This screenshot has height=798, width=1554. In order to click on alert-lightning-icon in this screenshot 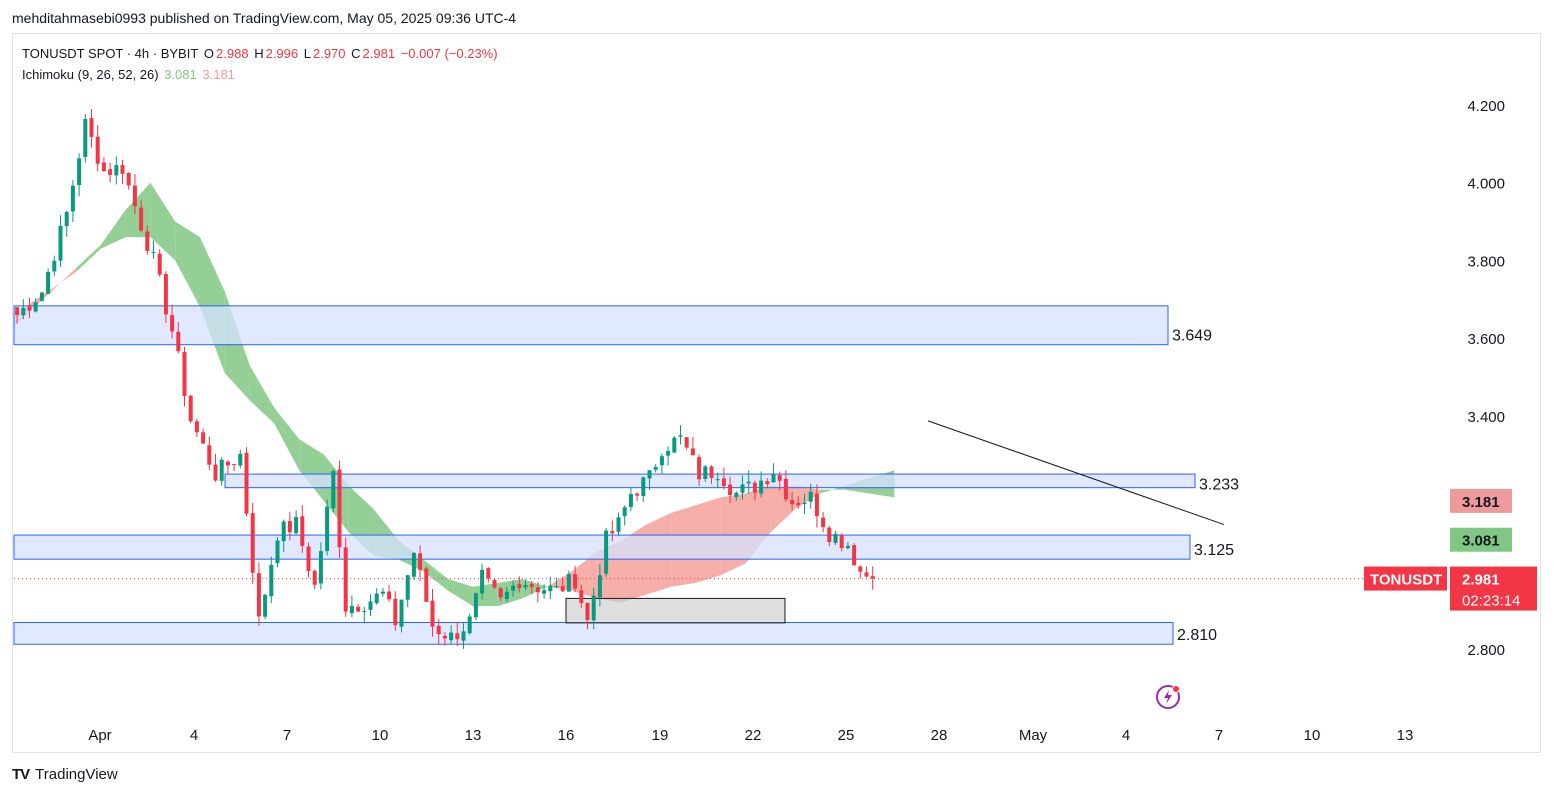, I will do `click(1169, 697)`.